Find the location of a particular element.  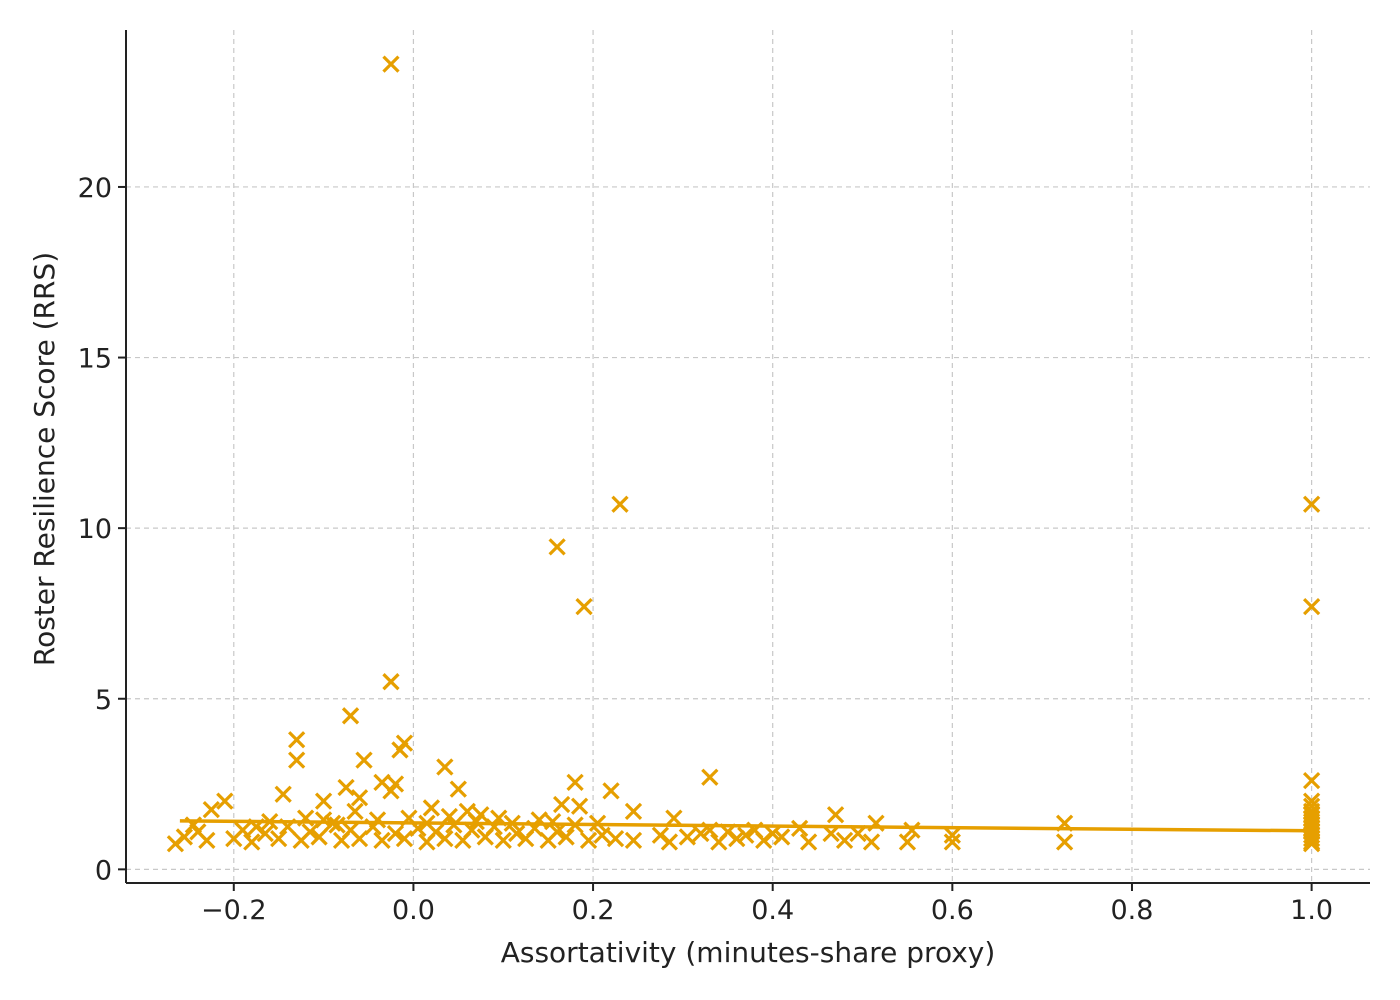

x-tick-label: 0.0 is located at coordinates (413, 910).